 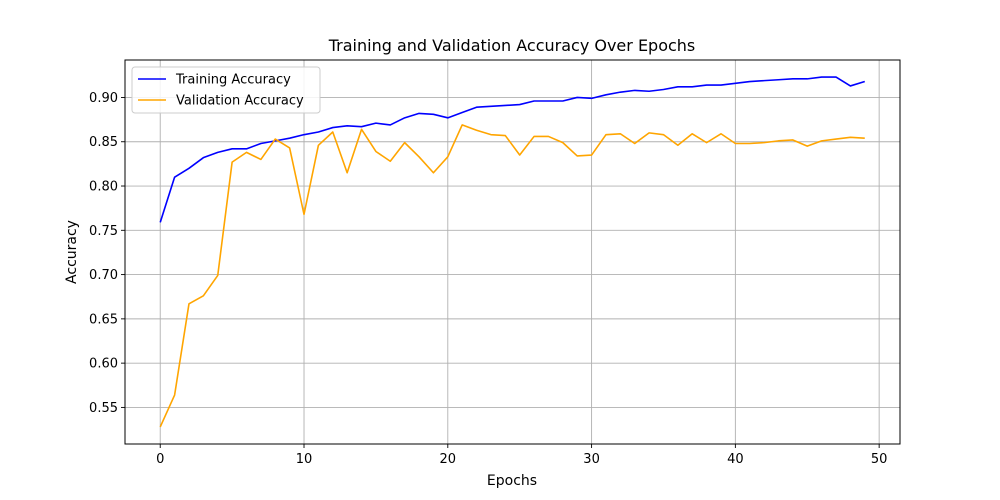 I want to click on y-tick-label: 0.75, so click(x=103, y=231).